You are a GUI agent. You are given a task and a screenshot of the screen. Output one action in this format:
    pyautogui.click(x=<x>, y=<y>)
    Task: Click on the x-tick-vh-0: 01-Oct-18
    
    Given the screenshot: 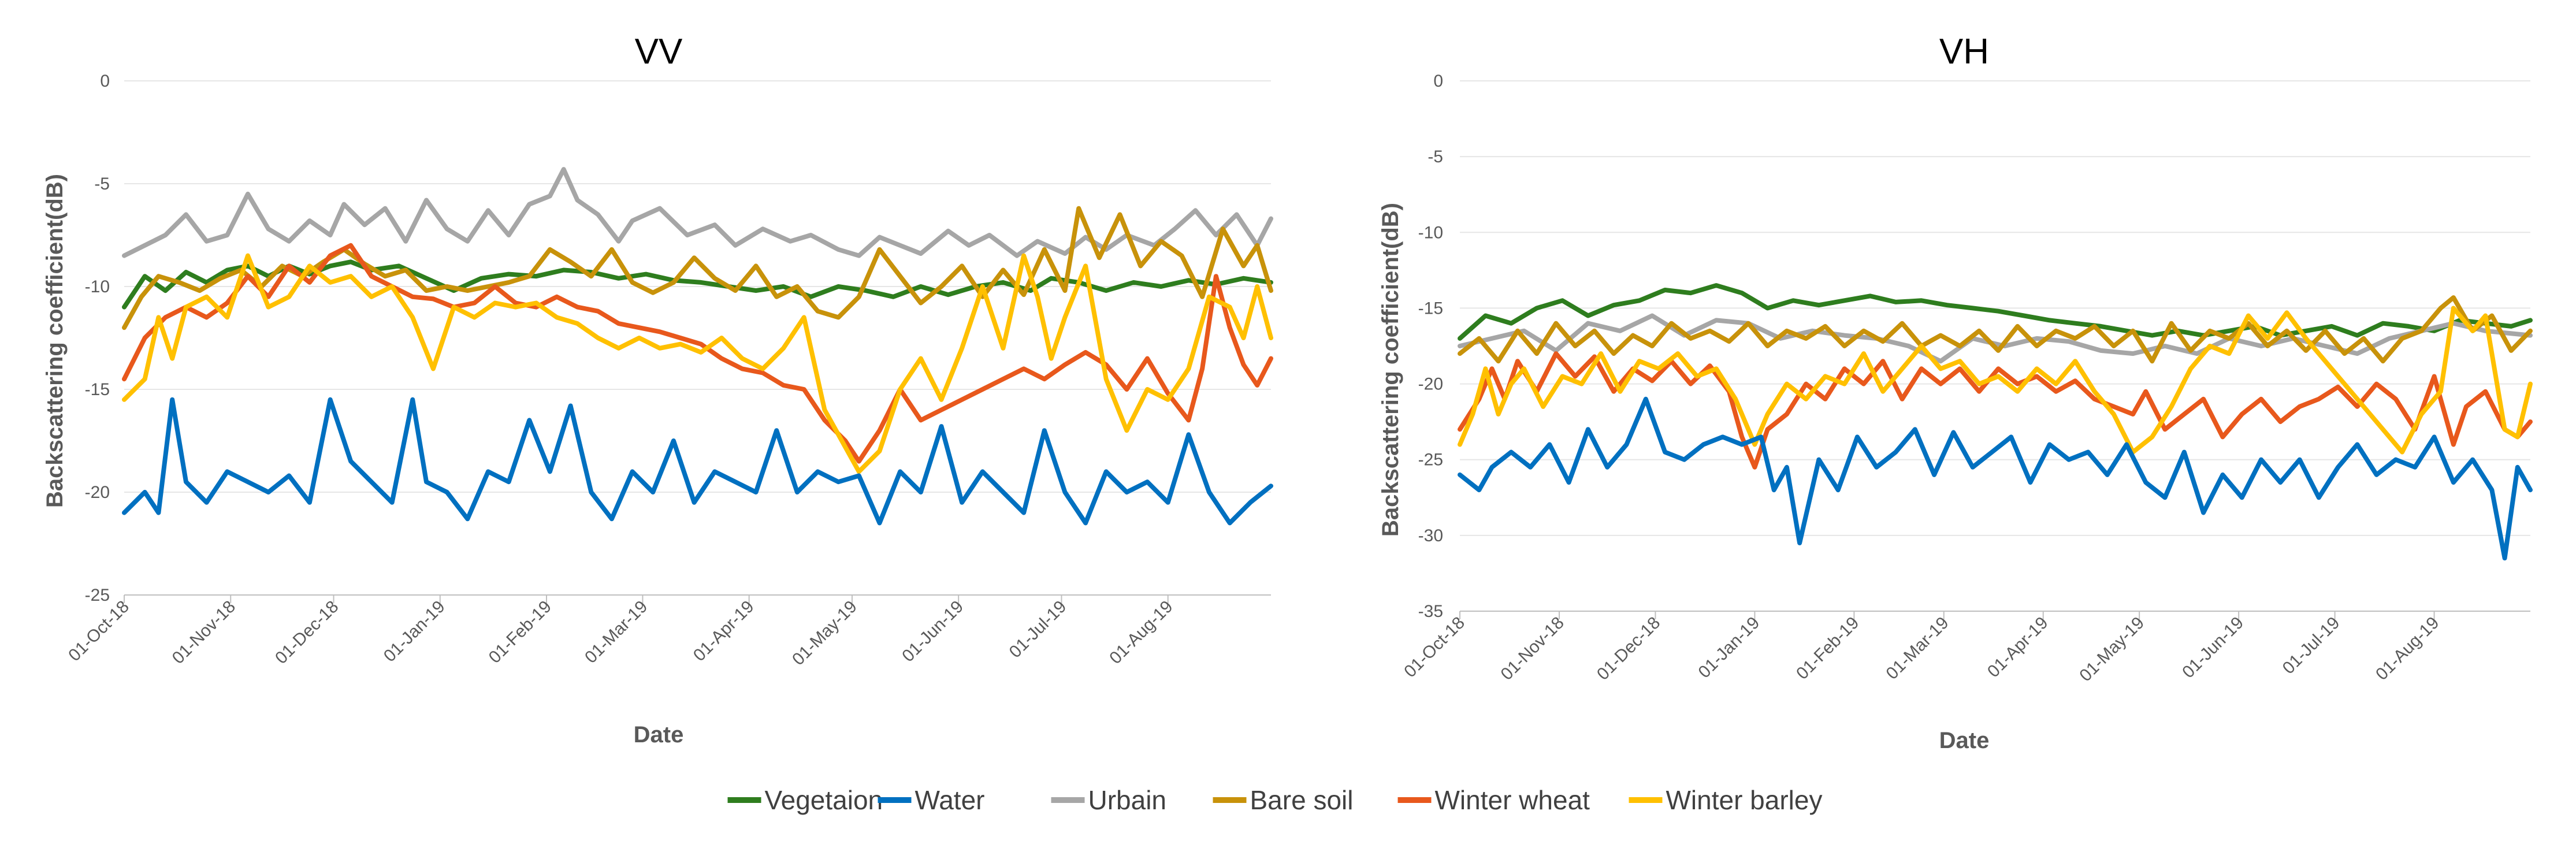 What is the action you would take?
    pyautogui.click(x=1435, y=647)
    